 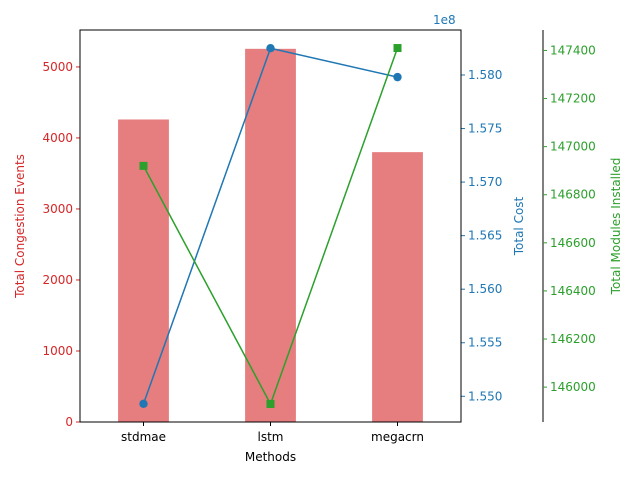 What do you see at coordinates (143, 270) in the screenshot?
I see `bar-stdmae` at bounding box center [143, 270].